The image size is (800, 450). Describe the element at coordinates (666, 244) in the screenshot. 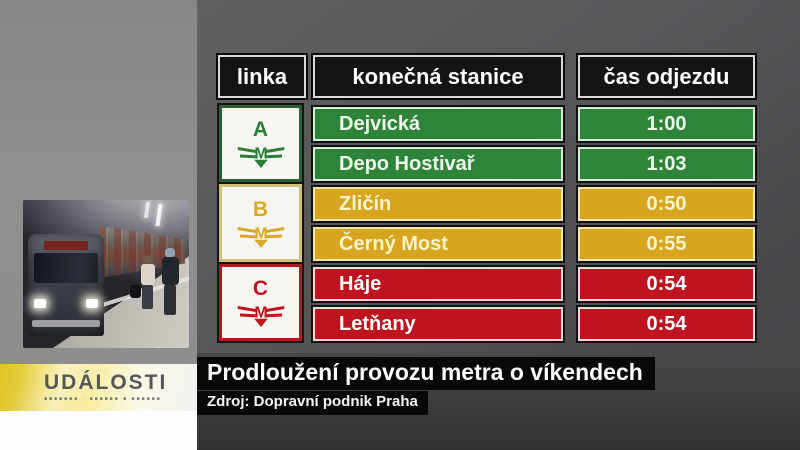

I see `time-cell: 0:55` at that location.